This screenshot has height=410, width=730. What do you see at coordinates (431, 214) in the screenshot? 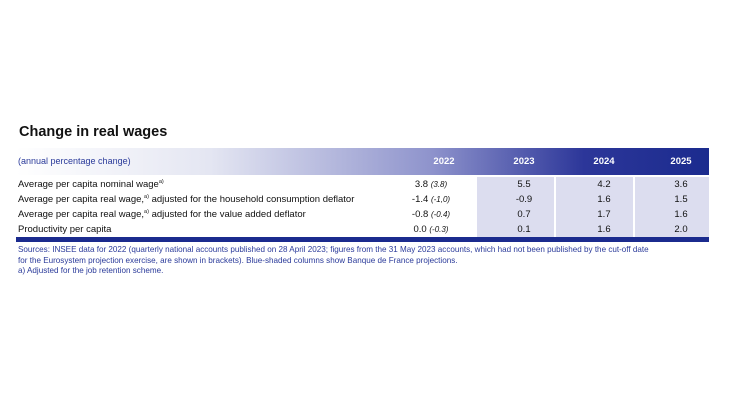
I see `cell-2022: -0.8 (-0.4)` at bounding box center [431, 214].